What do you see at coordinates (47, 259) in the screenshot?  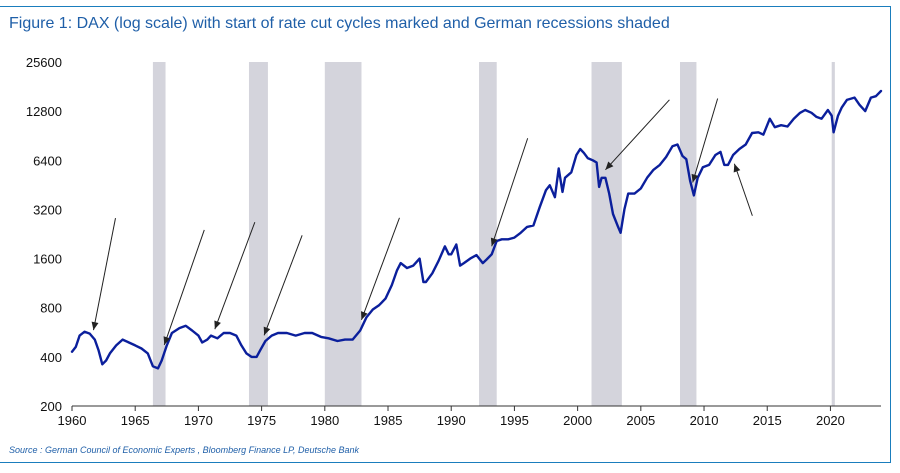 I see `y-tick-label-1600: 1600` at bounding box center [47, 259].